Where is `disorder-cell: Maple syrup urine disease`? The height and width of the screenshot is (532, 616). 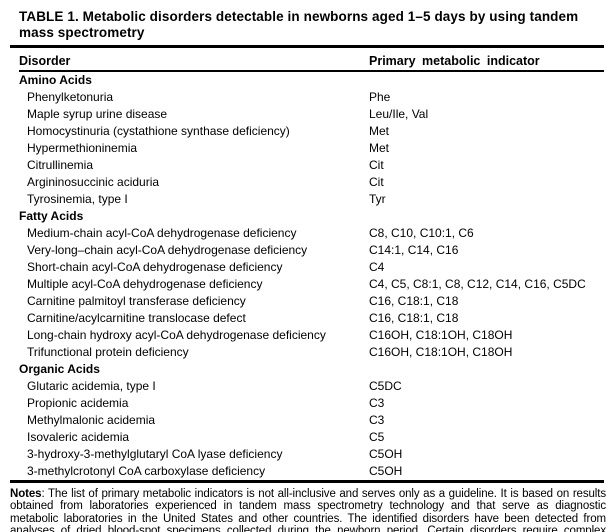 disorder-cell: Maple syrup urine disease is located at coordinates (97, 114).